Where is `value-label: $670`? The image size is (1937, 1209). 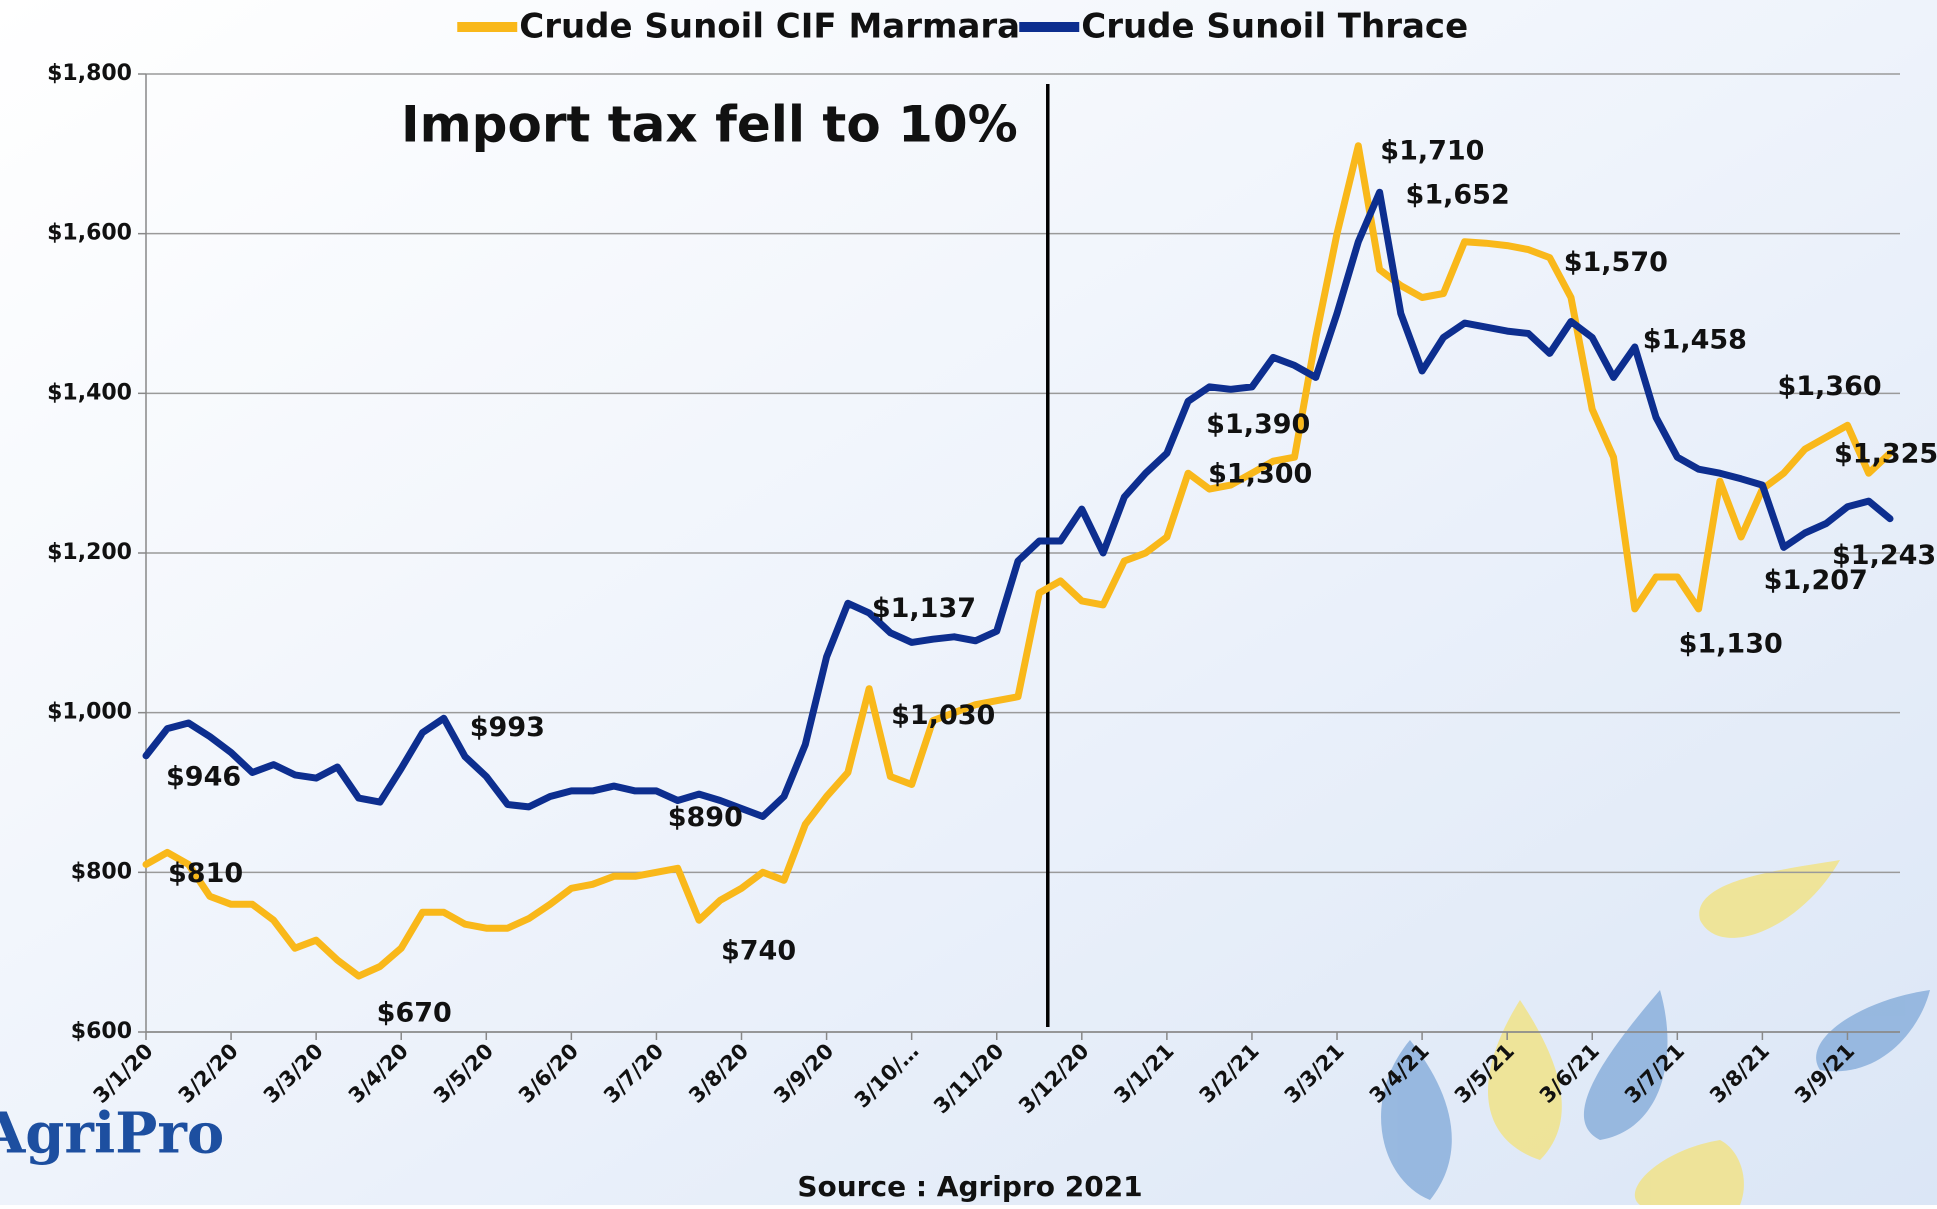 value-label: $670 is located at coordinates (414, 1013).